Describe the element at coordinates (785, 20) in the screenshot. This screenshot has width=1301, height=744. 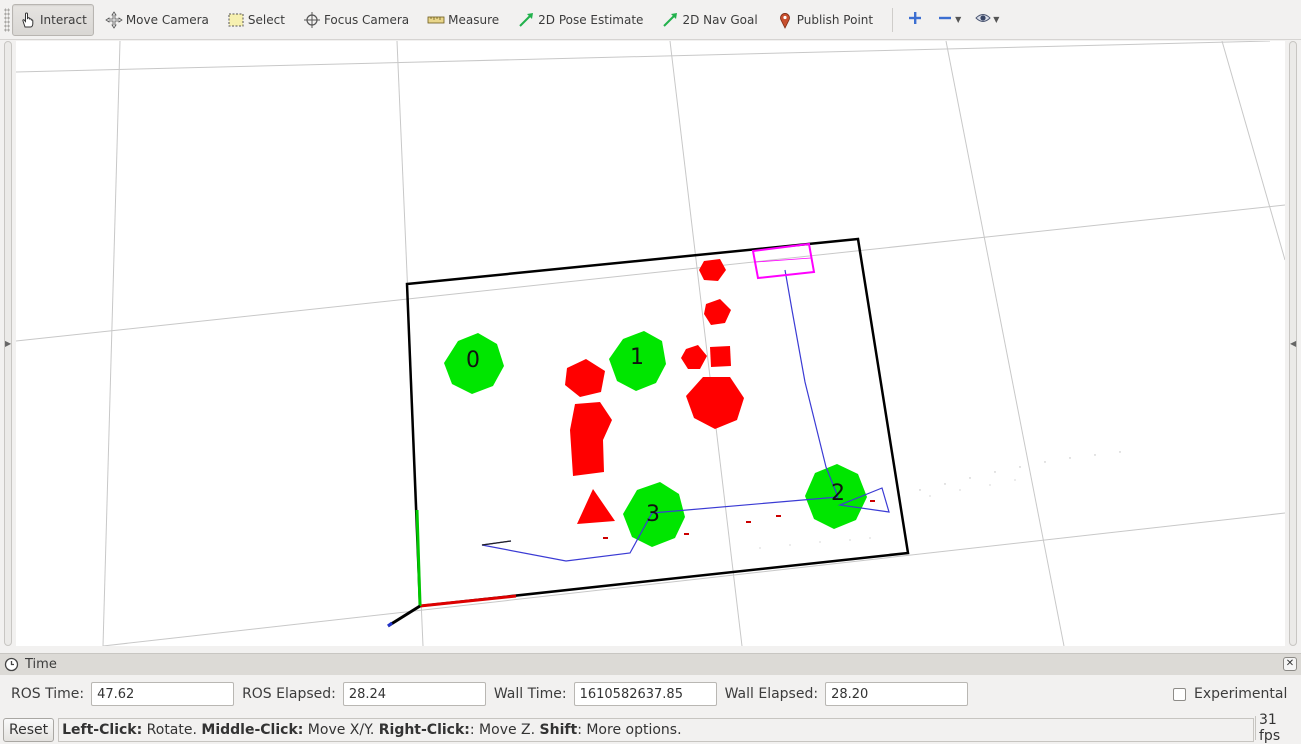
I see `map-pin-icon` at that location.